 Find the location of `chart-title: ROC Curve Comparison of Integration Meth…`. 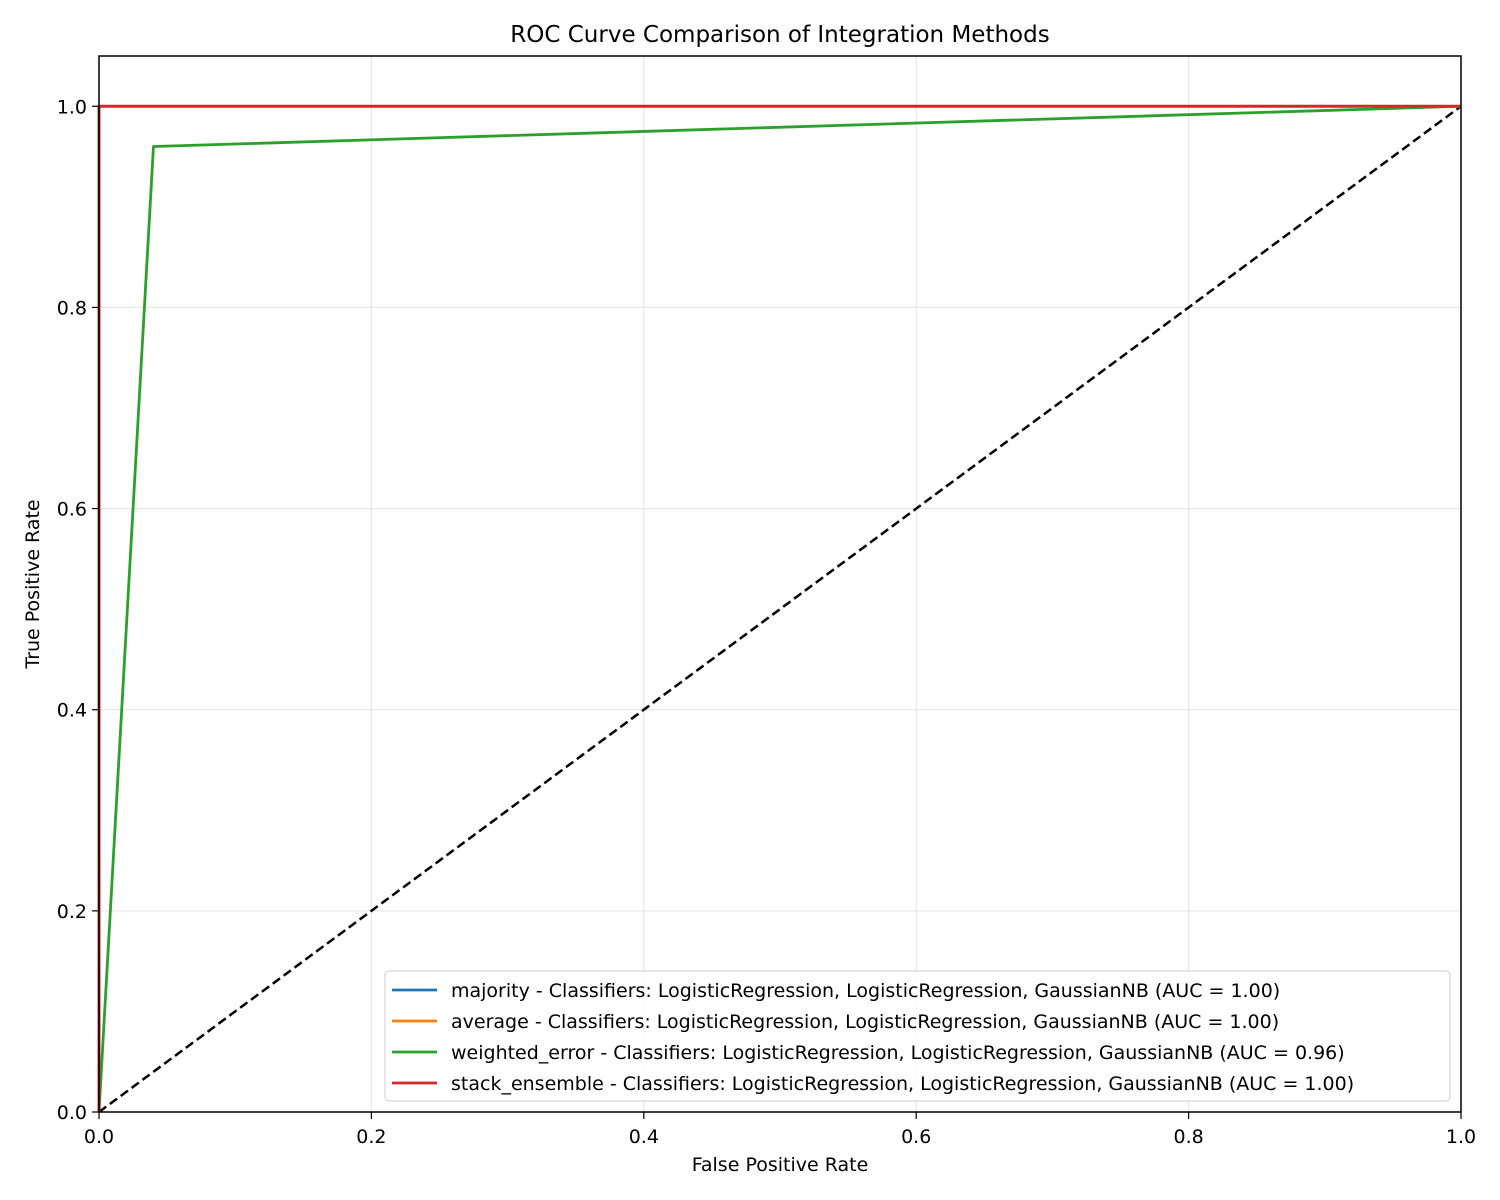

chart-title: ROC Curve Comparison of Integration Meth… is located at coordinates (779, 35).